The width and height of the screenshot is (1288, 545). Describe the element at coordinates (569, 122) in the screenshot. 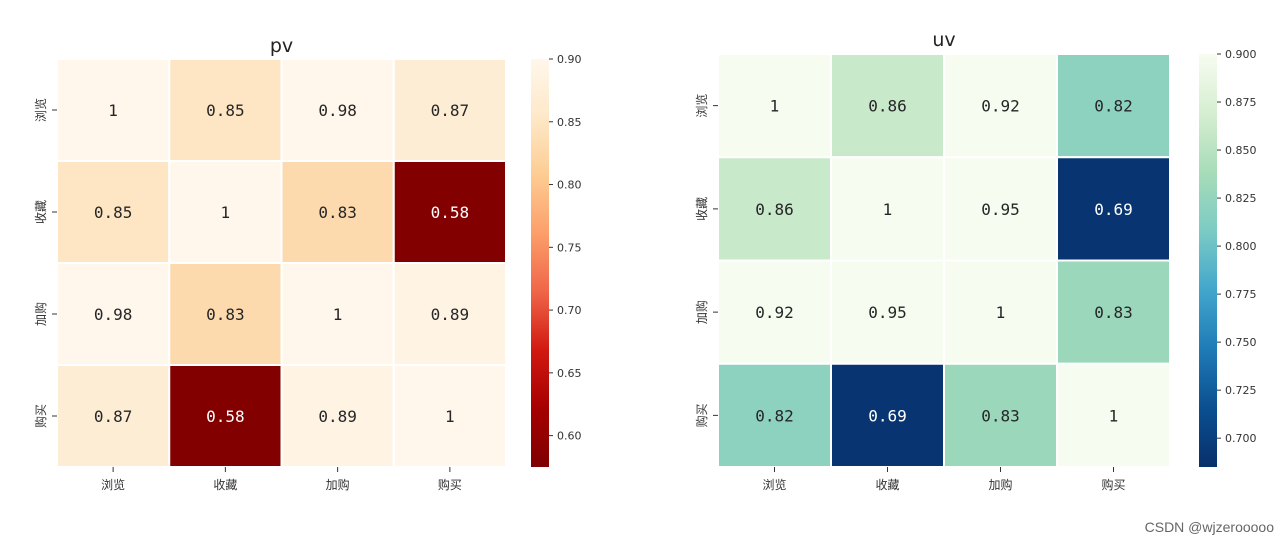

I see `colorbar-tick-label: 0.85` at that location.